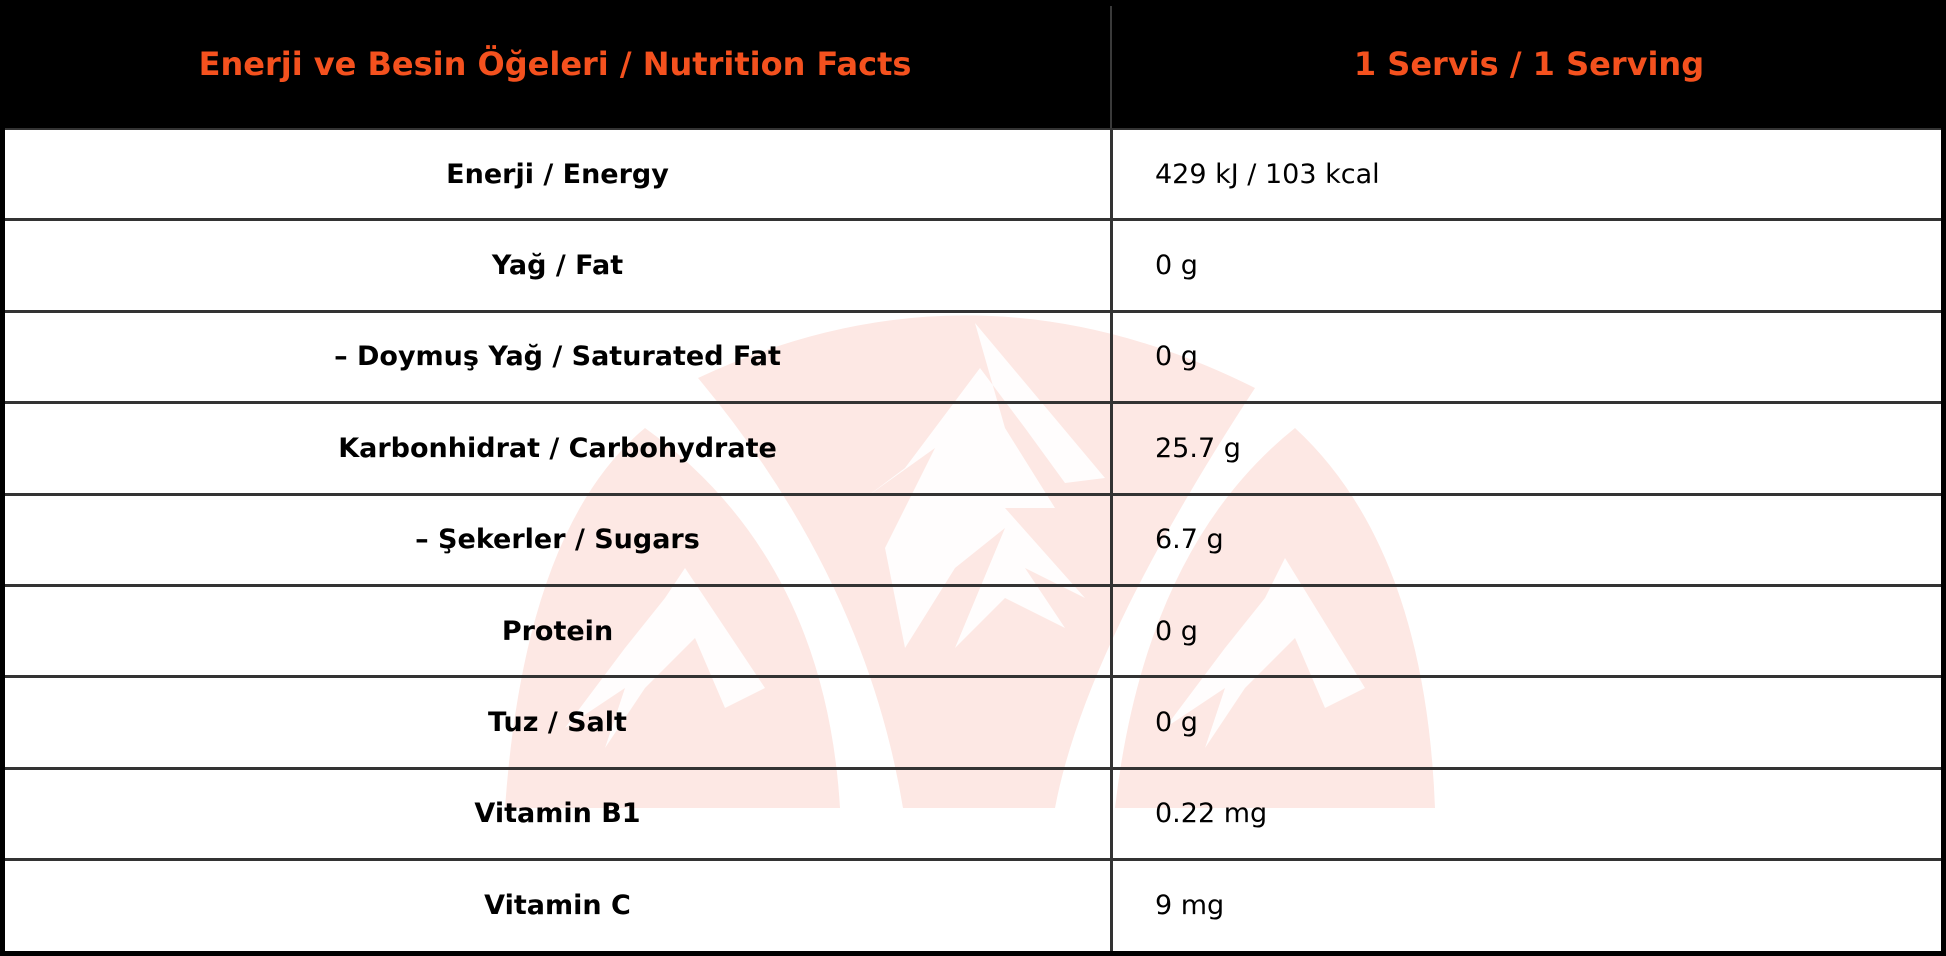 This screenshot has width=1946, height=956. Describe the element at coordinates (557, 814) in the screenshot. I see `nutrient-label: Vitamin B1` at that location.